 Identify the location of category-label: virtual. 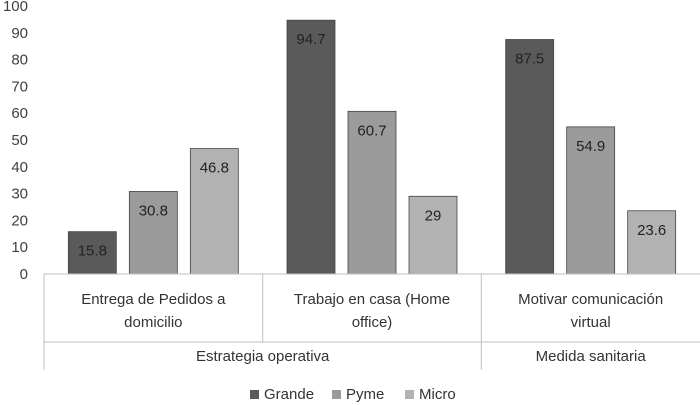
(591, 322).